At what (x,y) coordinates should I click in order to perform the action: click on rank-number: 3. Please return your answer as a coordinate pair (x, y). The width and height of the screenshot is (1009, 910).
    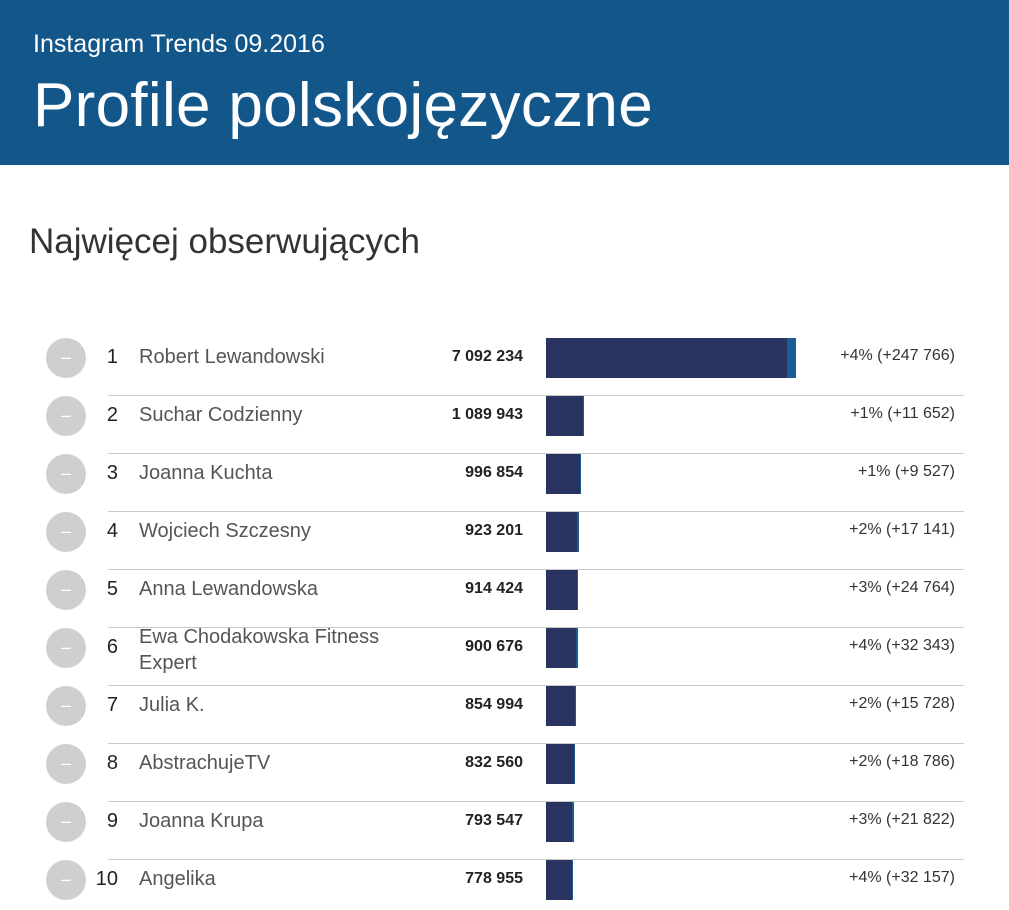
    Looking at the image, I should click on (112, 473).